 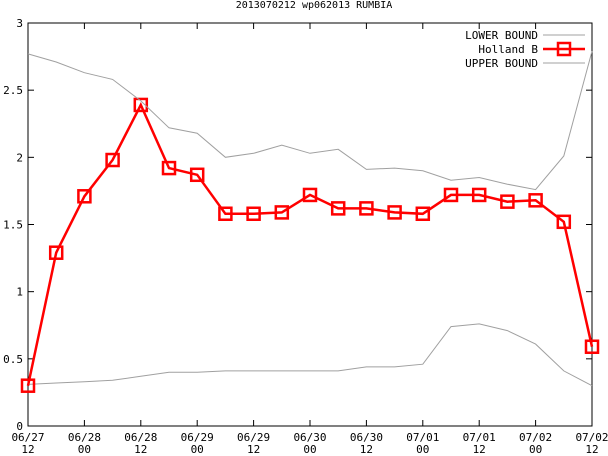 I want to click on y-tick-label: 2.5, so click(x=13, y=90).